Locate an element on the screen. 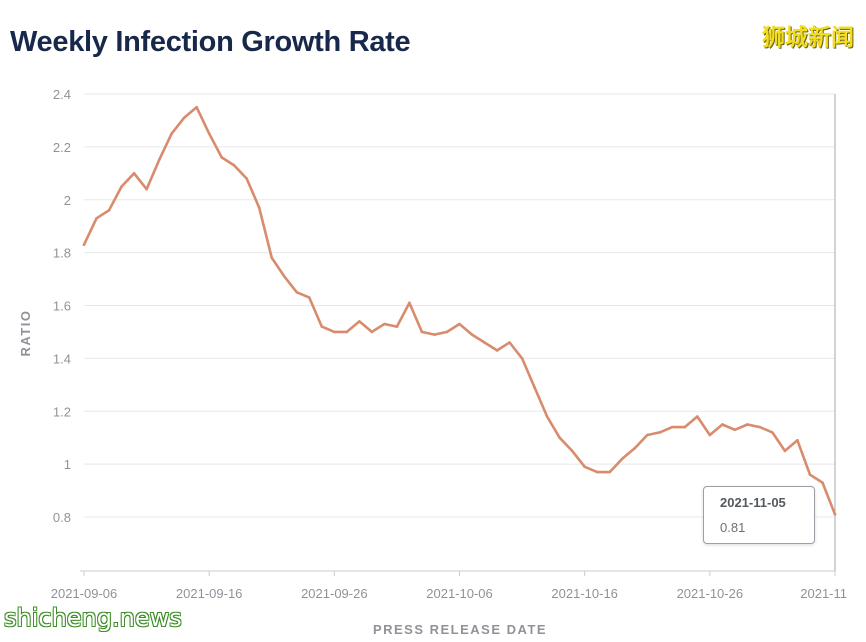 The width and height of the screenshot is (866, 642). x-tick-label: 2021-09-26 is located at coordinates (334, 593).